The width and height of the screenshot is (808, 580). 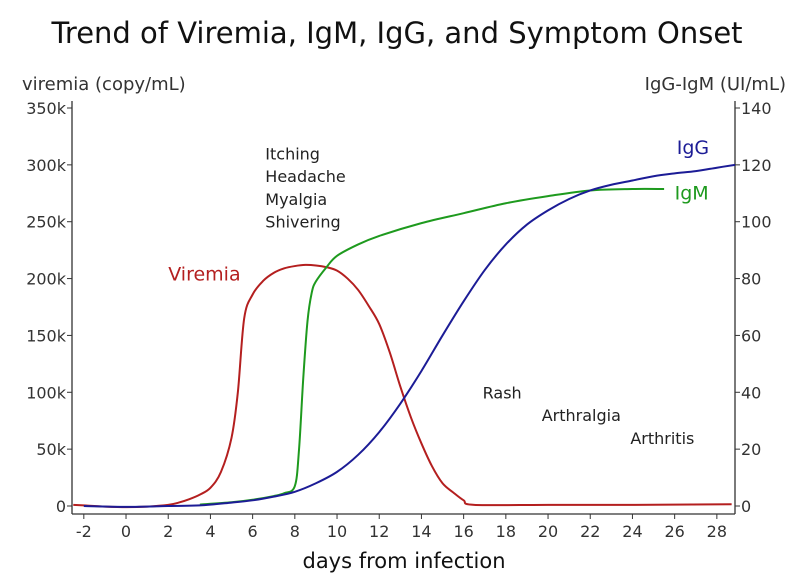 What do you see at coordinates (506, 531) in the screenshot?
I see `x-tick-label: 18` at bounding box center [506, 531].